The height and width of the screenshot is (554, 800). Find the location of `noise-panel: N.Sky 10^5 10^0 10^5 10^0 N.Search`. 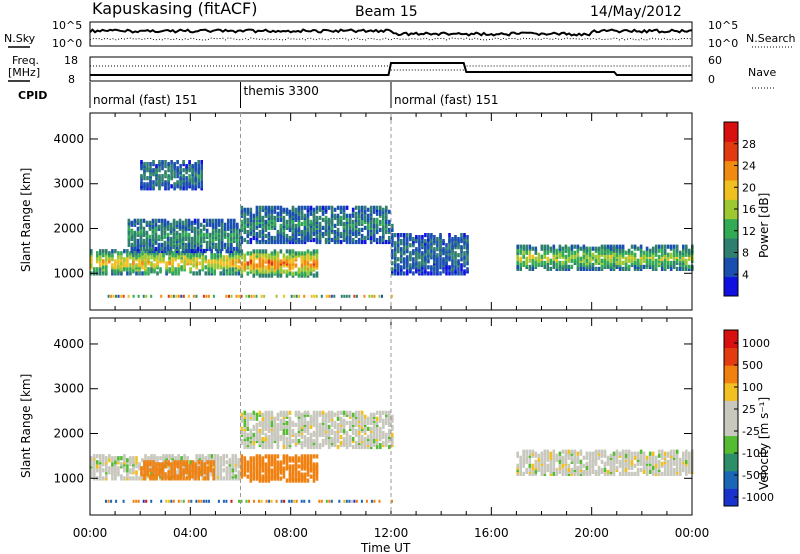

noise-panel: N.Sky 10^5 10^0 10^5 10^0 N.Search is located at coordinates (400, 34).